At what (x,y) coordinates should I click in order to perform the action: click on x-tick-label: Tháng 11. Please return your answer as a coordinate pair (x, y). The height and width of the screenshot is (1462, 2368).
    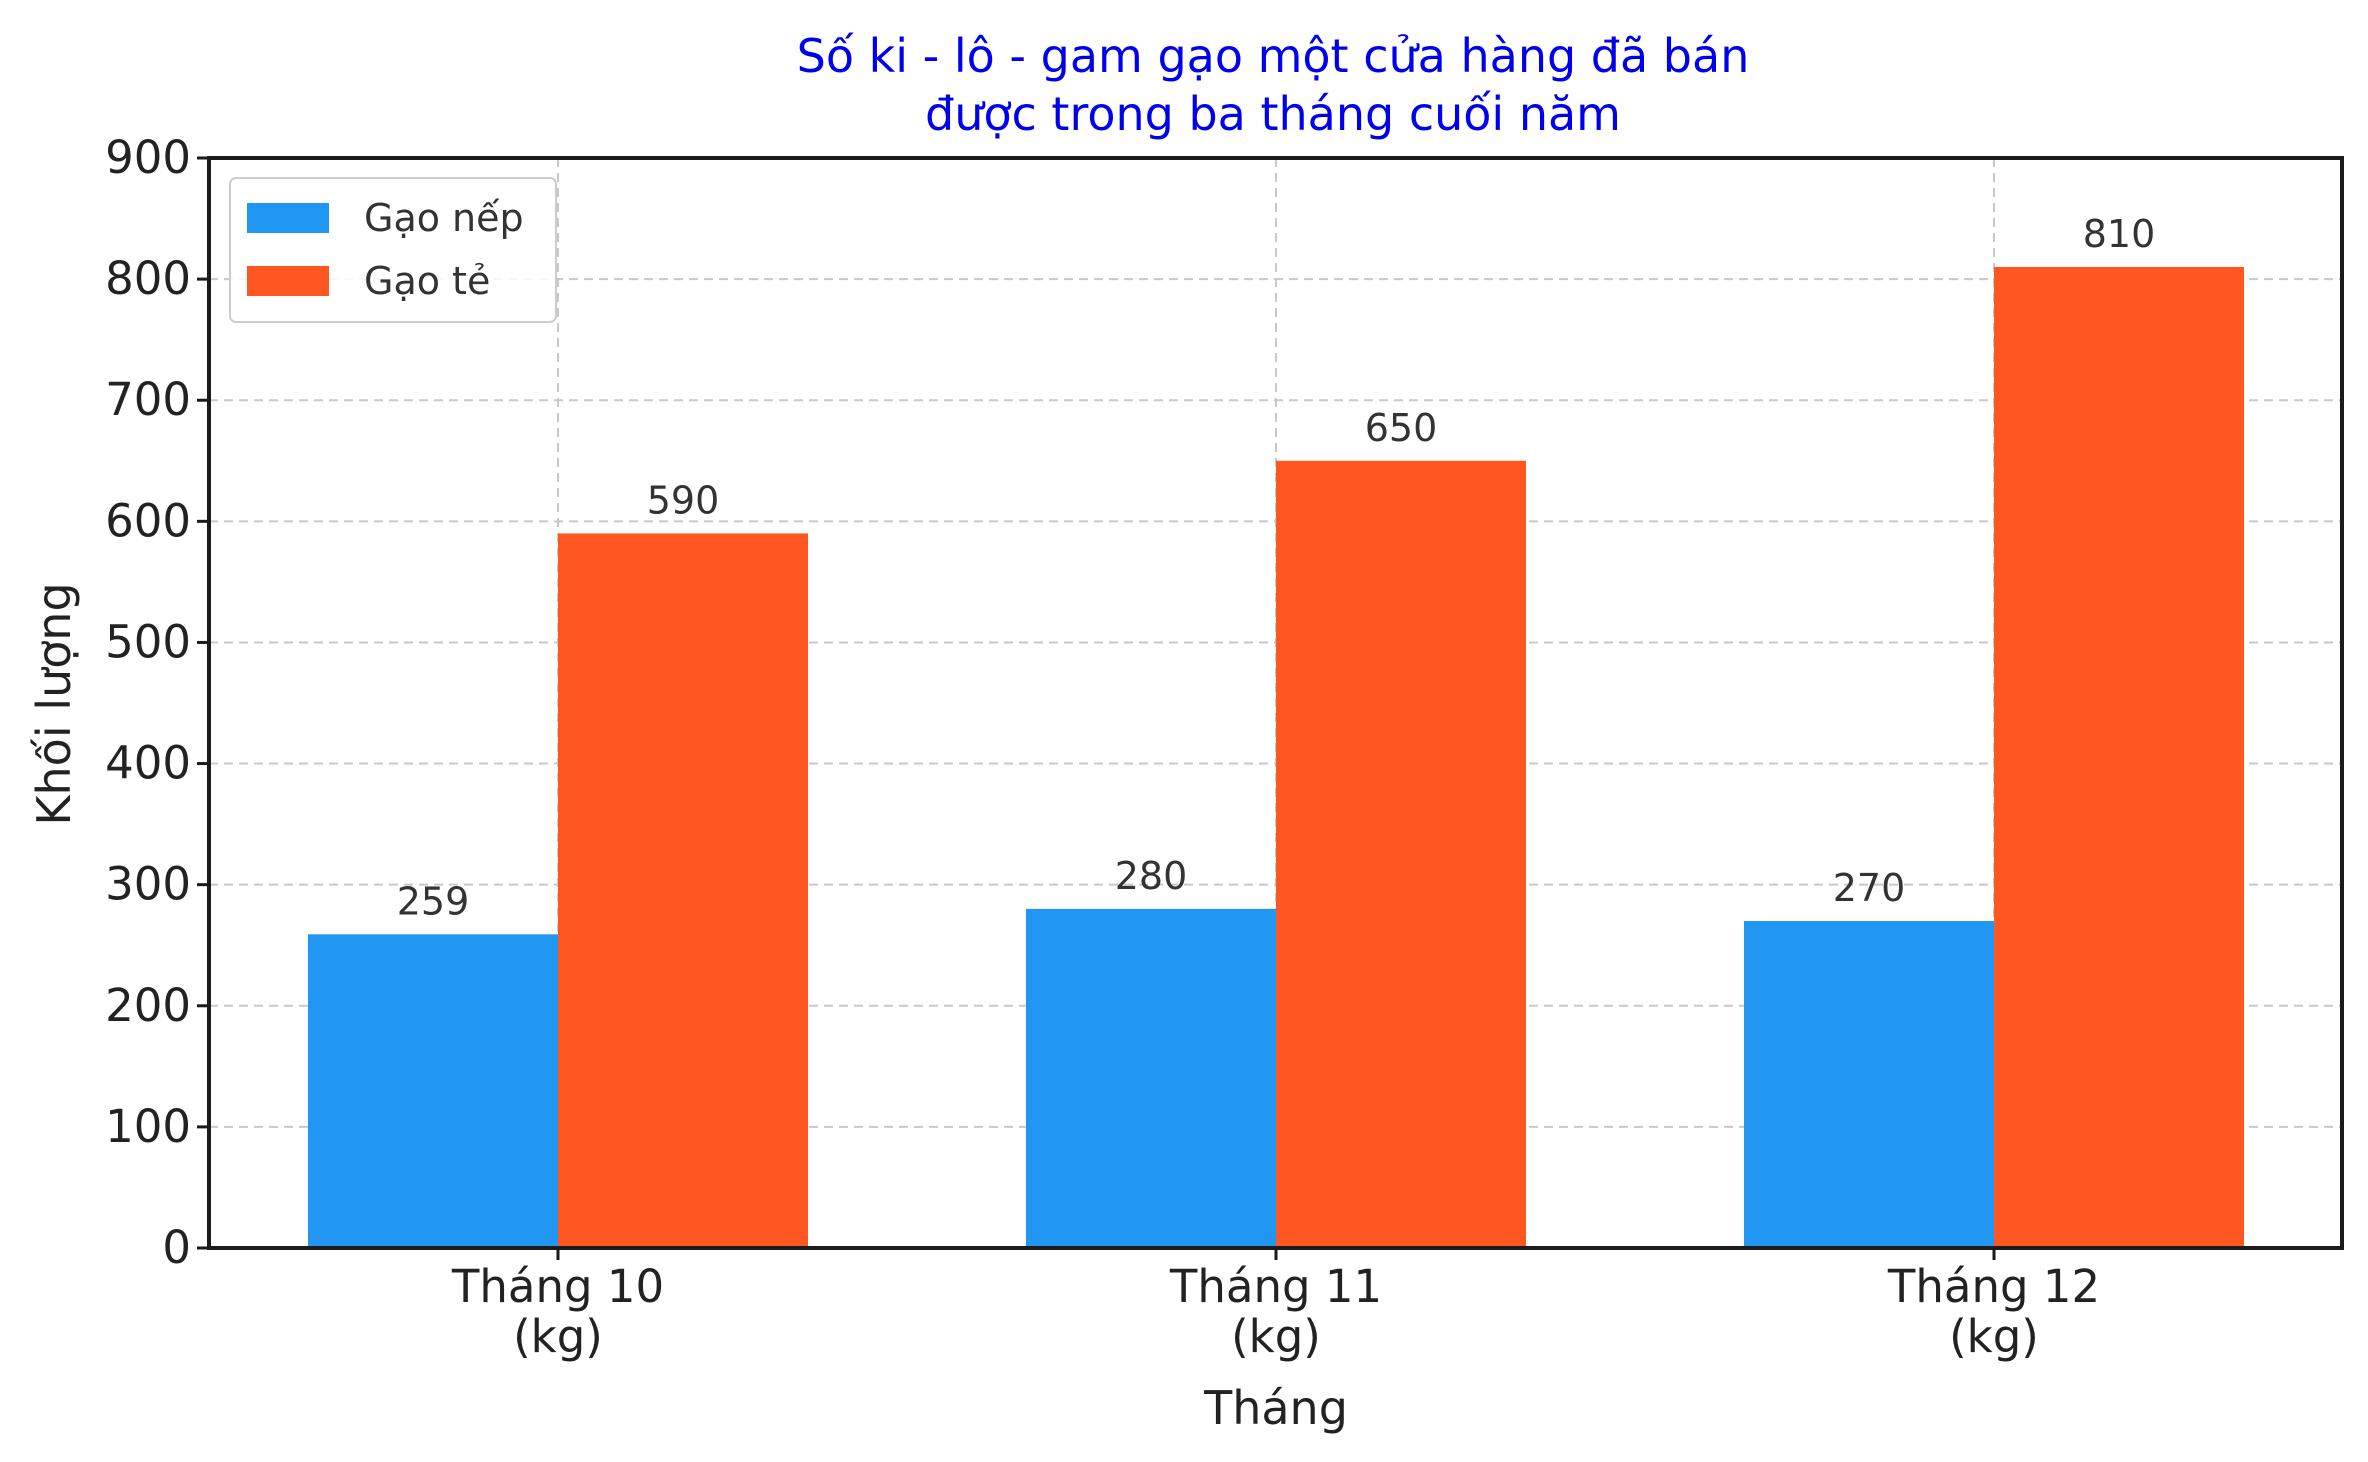
    Looking at the image, I should click on (1275, 1286).